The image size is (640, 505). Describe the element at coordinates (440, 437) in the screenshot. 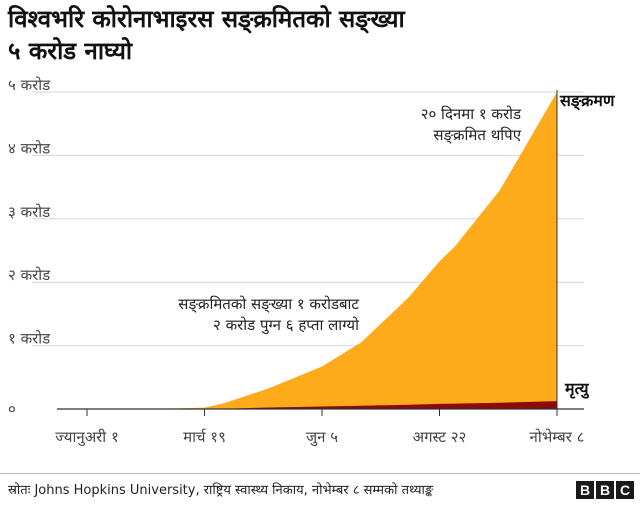

I see `x-tick-label-3: अगस्ट २२` at that location.